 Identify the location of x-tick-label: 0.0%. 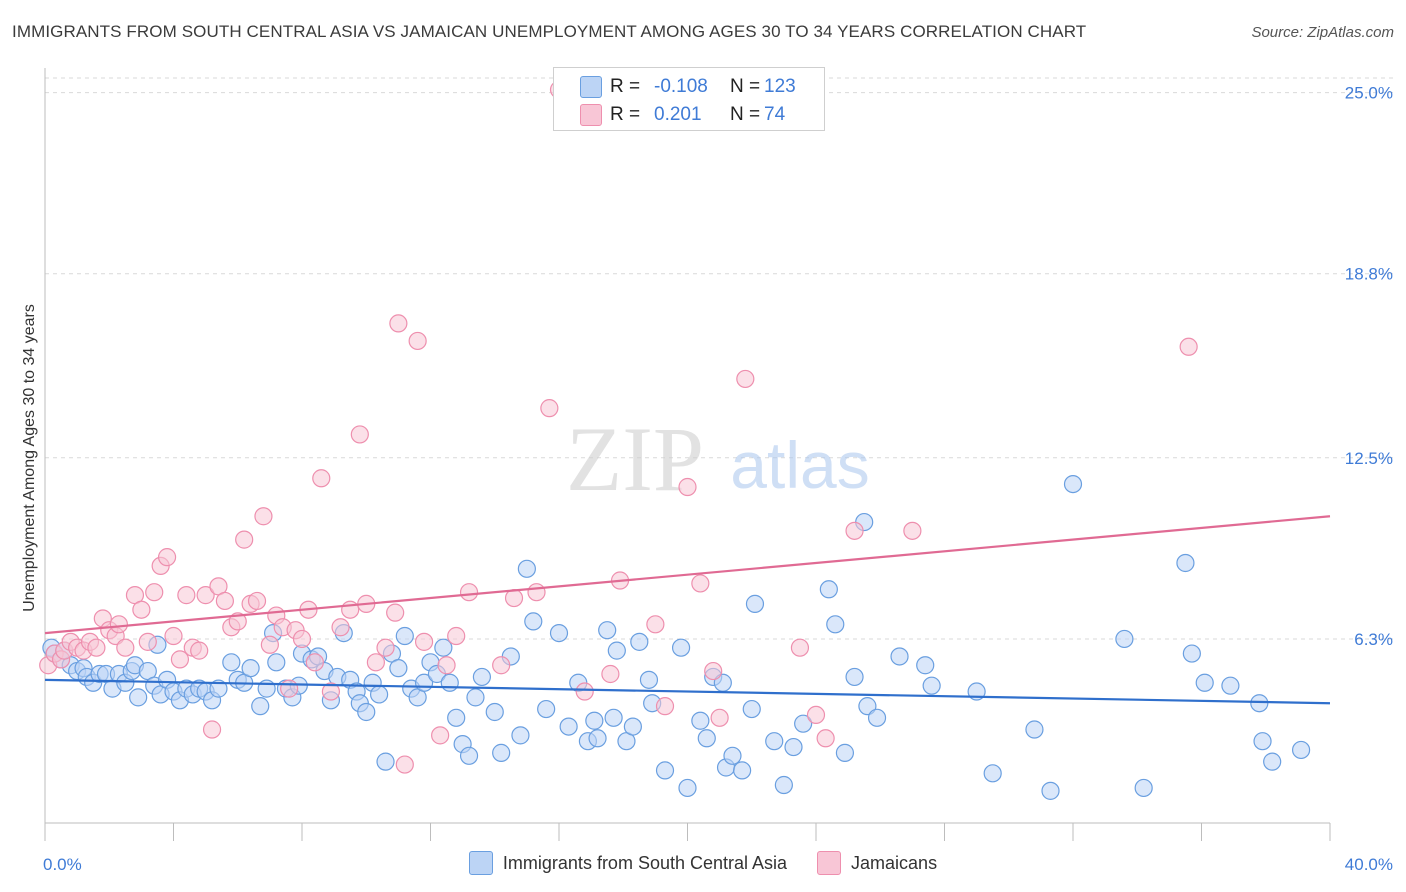
(62, 864).